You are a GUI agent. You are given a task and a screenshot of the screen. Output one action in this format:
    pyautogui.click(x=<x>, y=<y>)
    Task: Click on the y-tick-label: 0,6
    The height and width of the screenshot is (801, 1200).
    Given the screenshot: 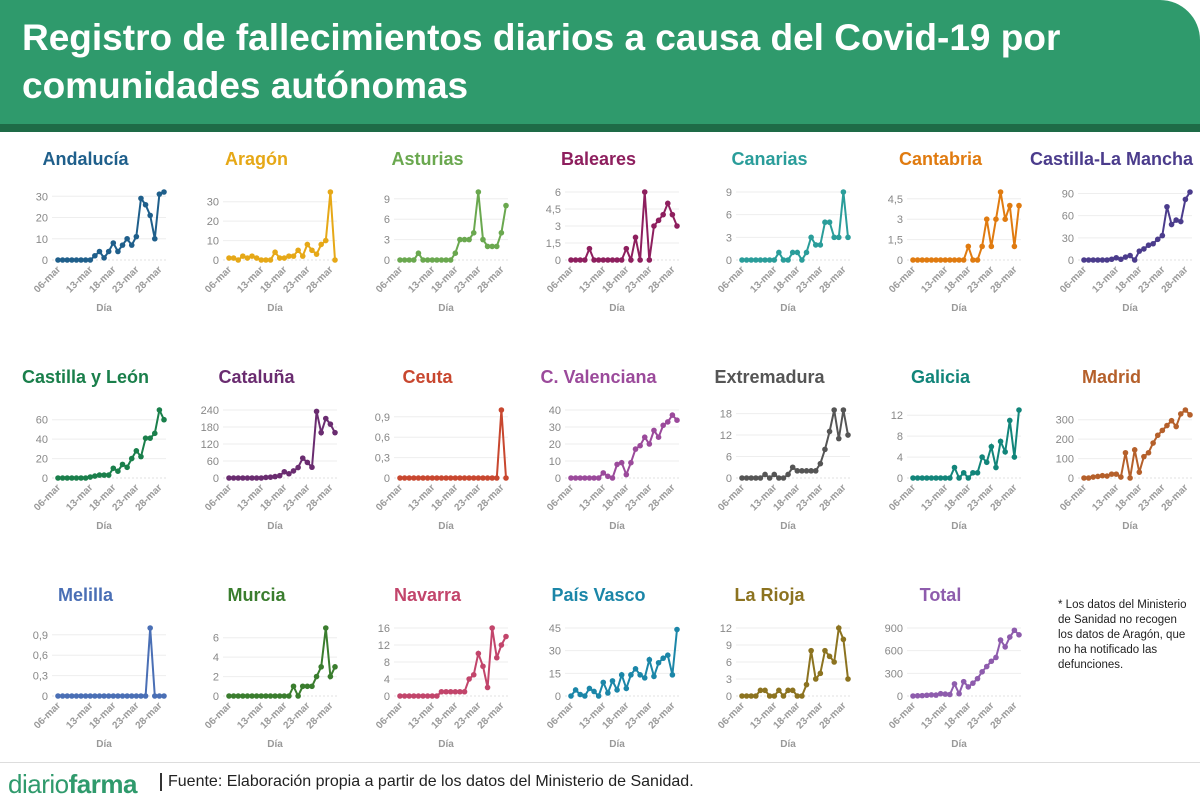 What is the action you would take?
    pyautogui.click(x=382, y=438)
    